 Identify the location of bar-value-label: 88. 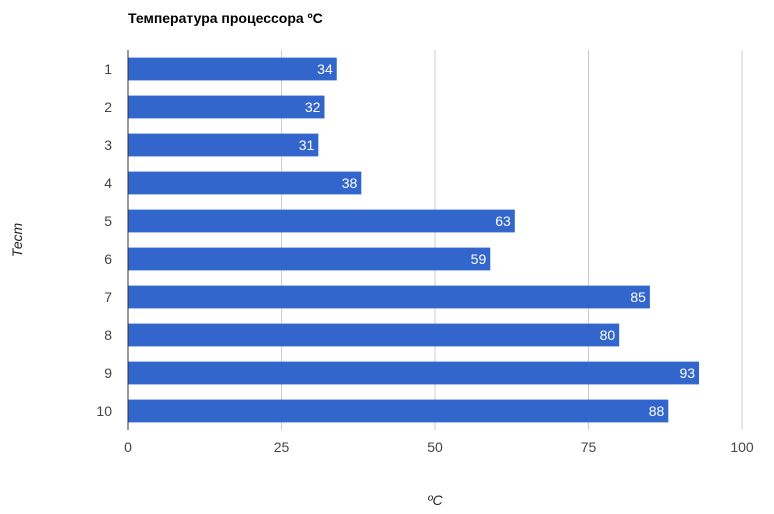
(657, 411).